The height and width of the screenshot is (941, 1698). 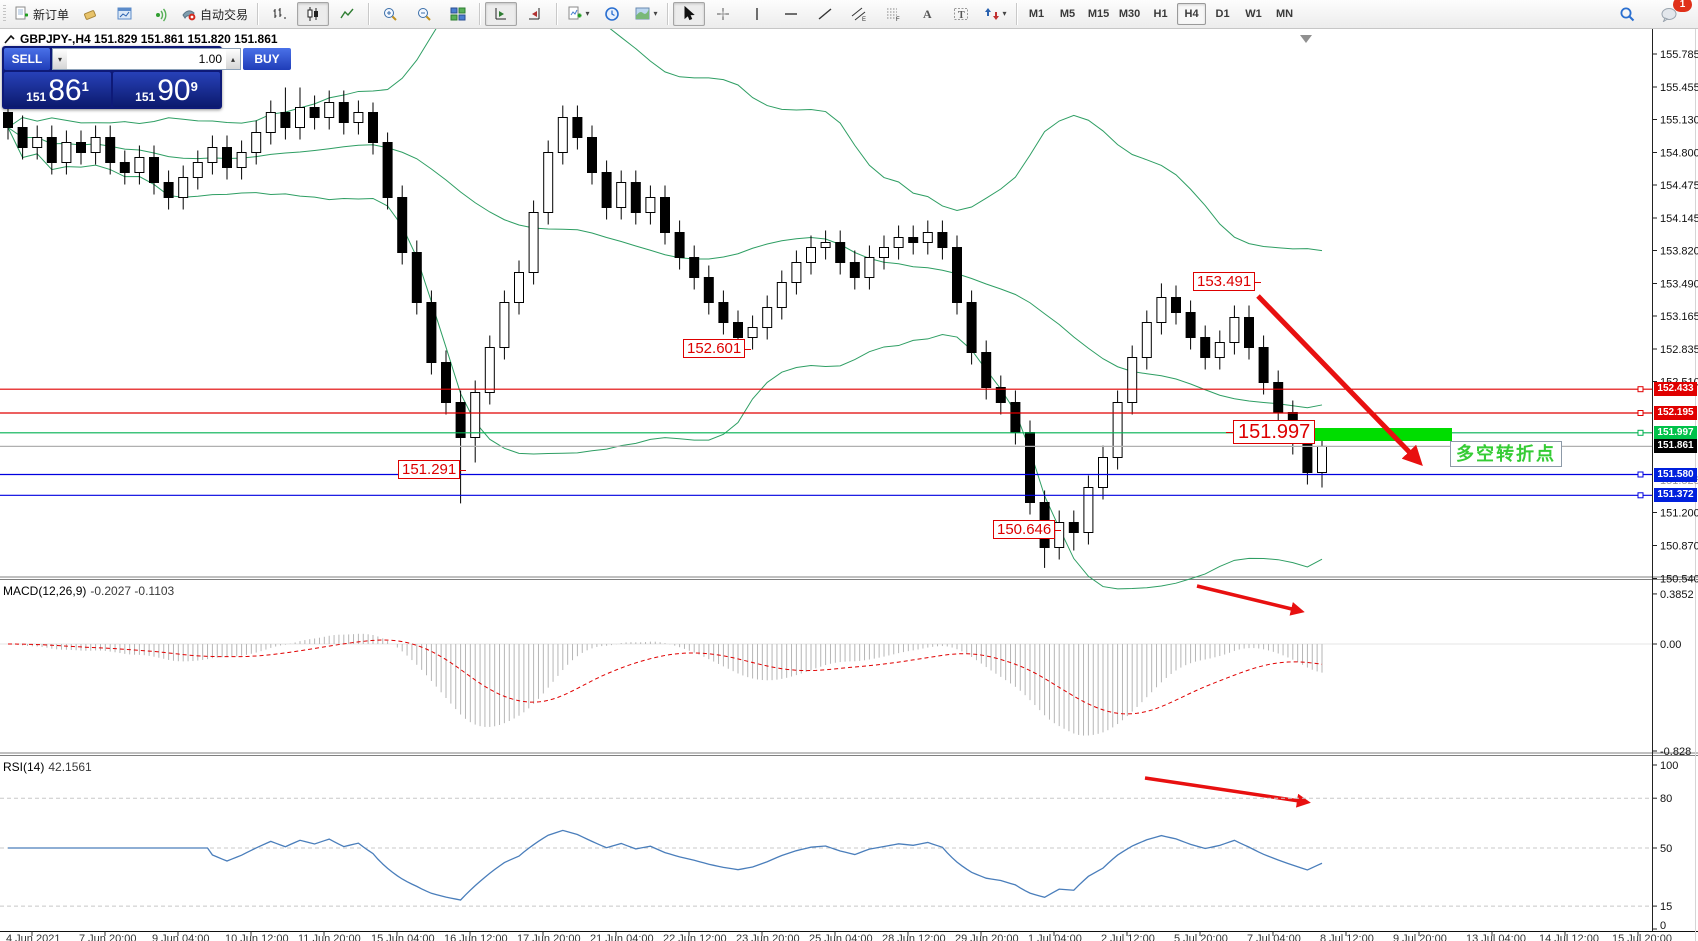 I want to click on timeframe-m5-button: M5, so click(x=1067, y=14).